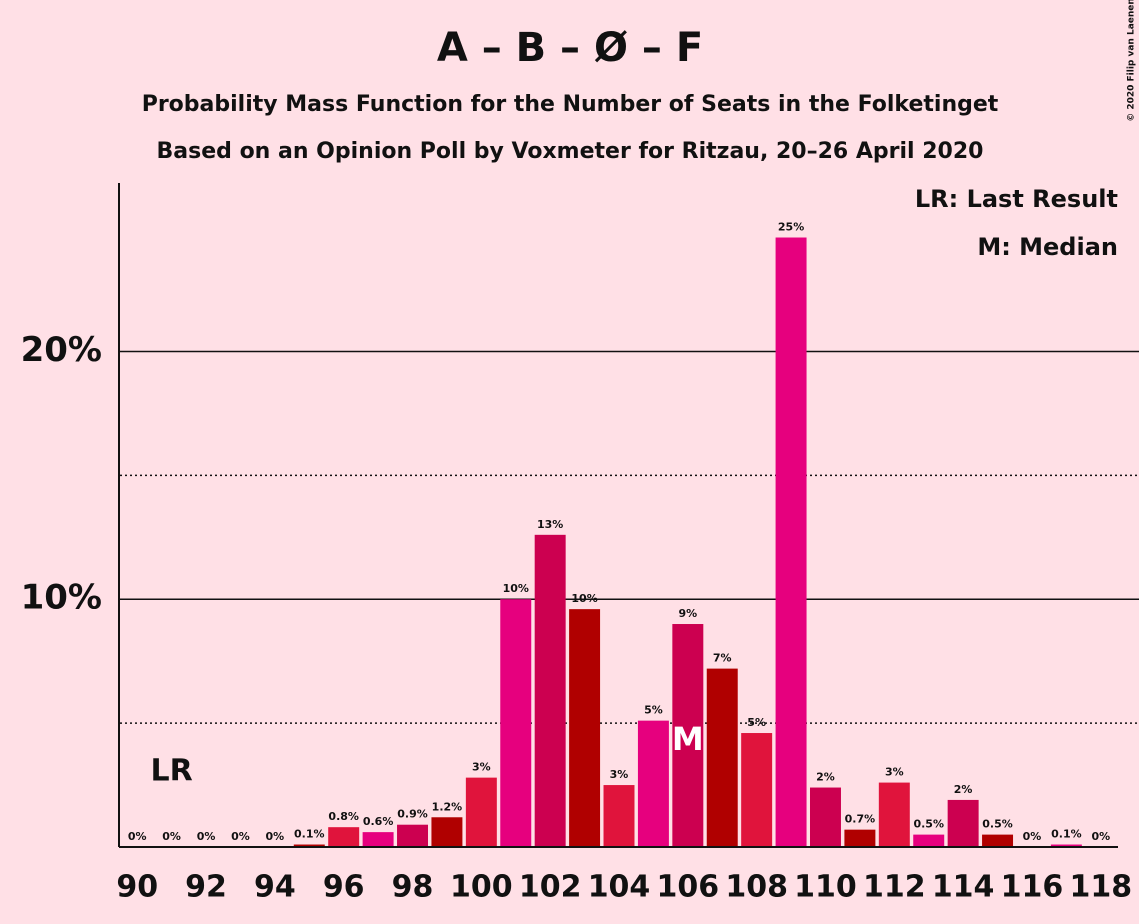  Describe the element at coordinates (688, 739) in the screenshot. I see `median-marker: M` at that location.